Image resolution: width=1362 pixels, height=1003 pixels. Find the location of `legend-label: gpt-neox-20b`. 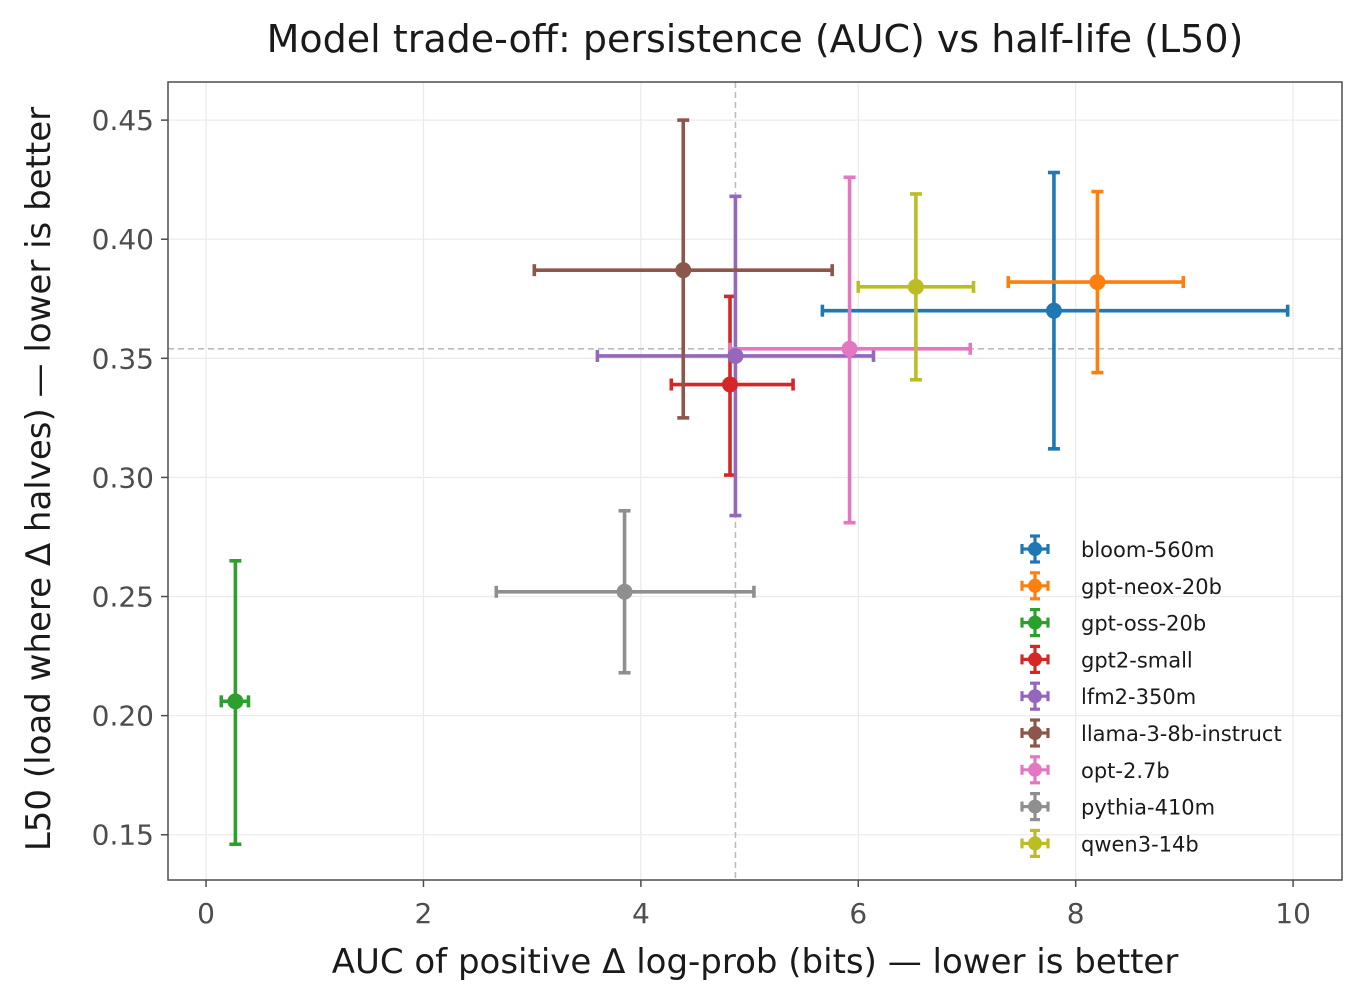

legend-label: gpt-neox-20b is located at coordinates (1151, 587).